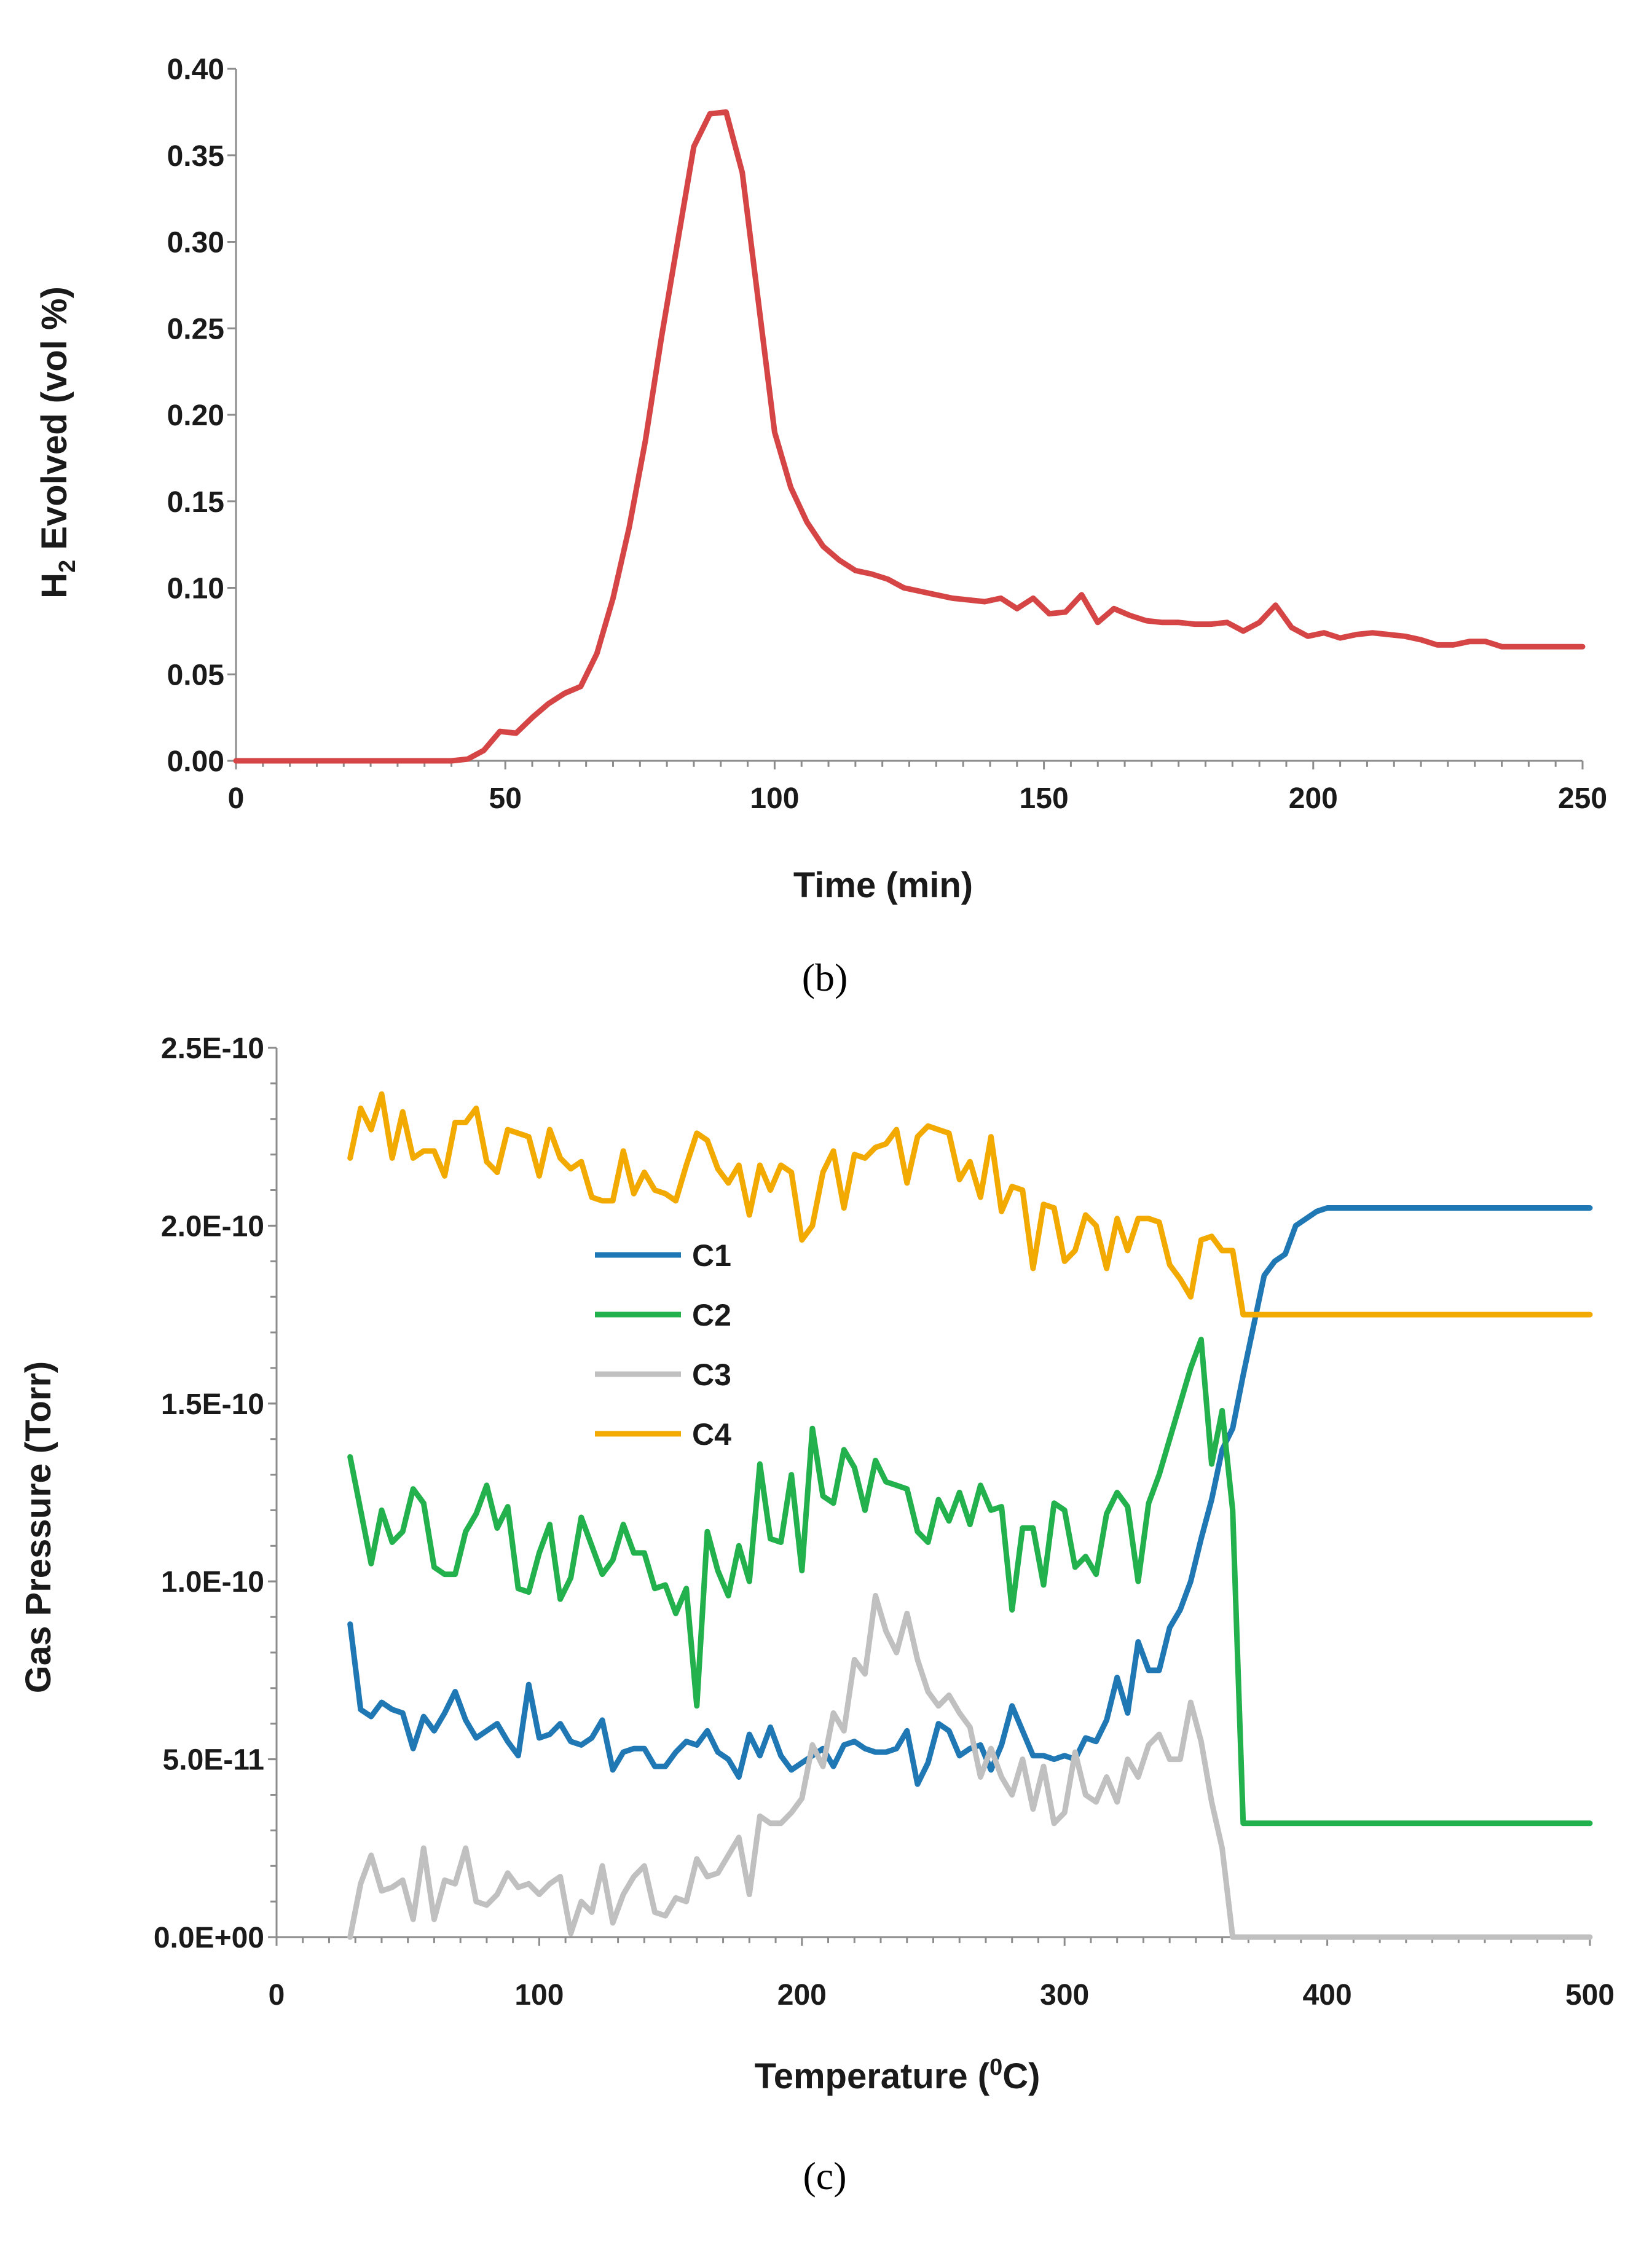 The image size is (1652, 2245). I want to click on chart-b-y-axis-title-main: H, so click(54, 586).